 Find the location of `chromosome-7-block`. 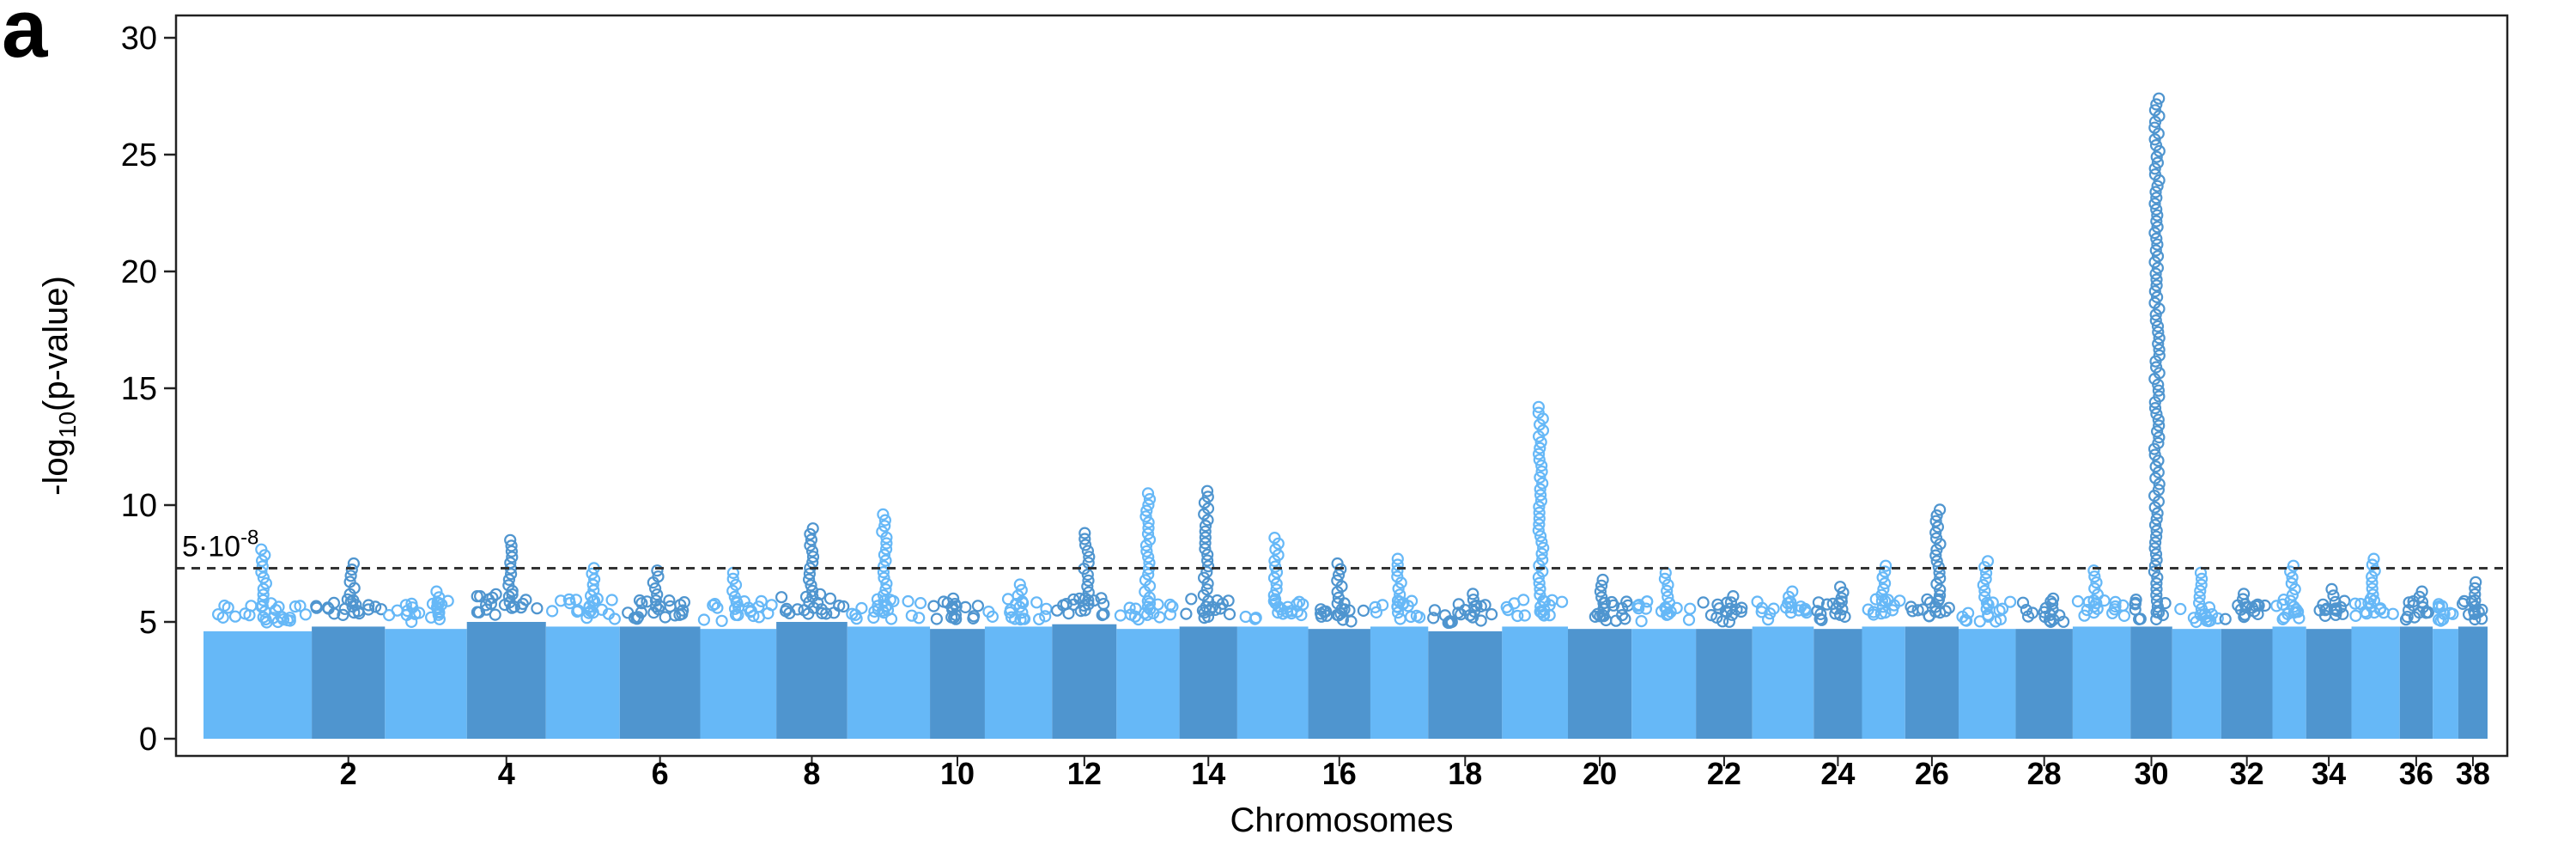

chromosome-7-block is located at coordinates (738, 684).